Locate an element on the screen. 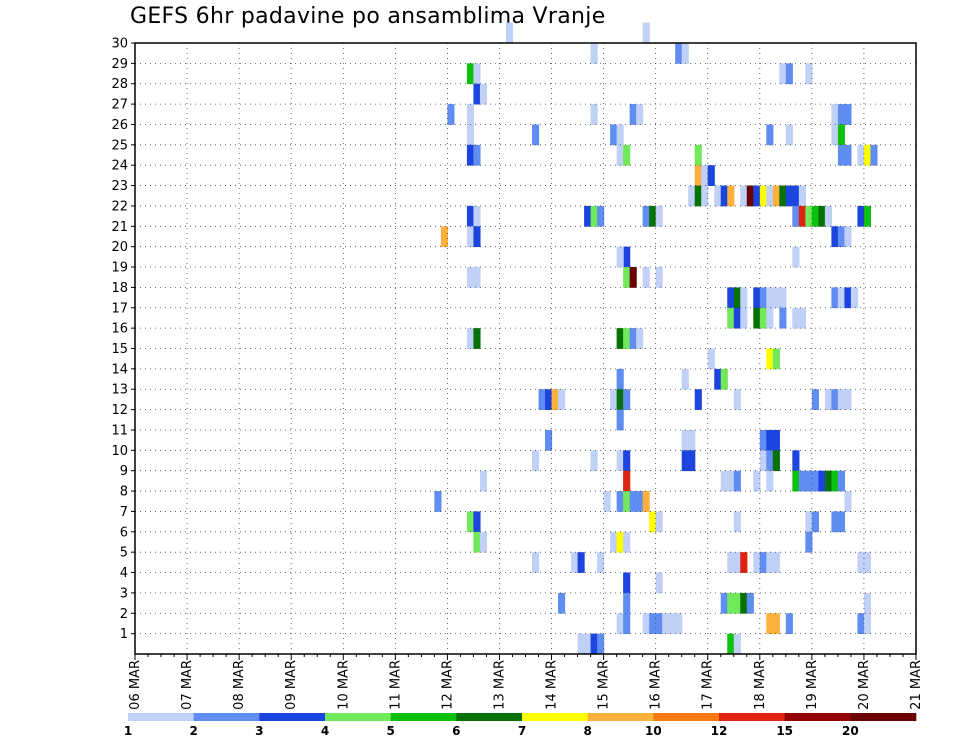 The height and width of the screenshot is (742, 960). y-tick-label: 4 is located at coordinates (124, 573).